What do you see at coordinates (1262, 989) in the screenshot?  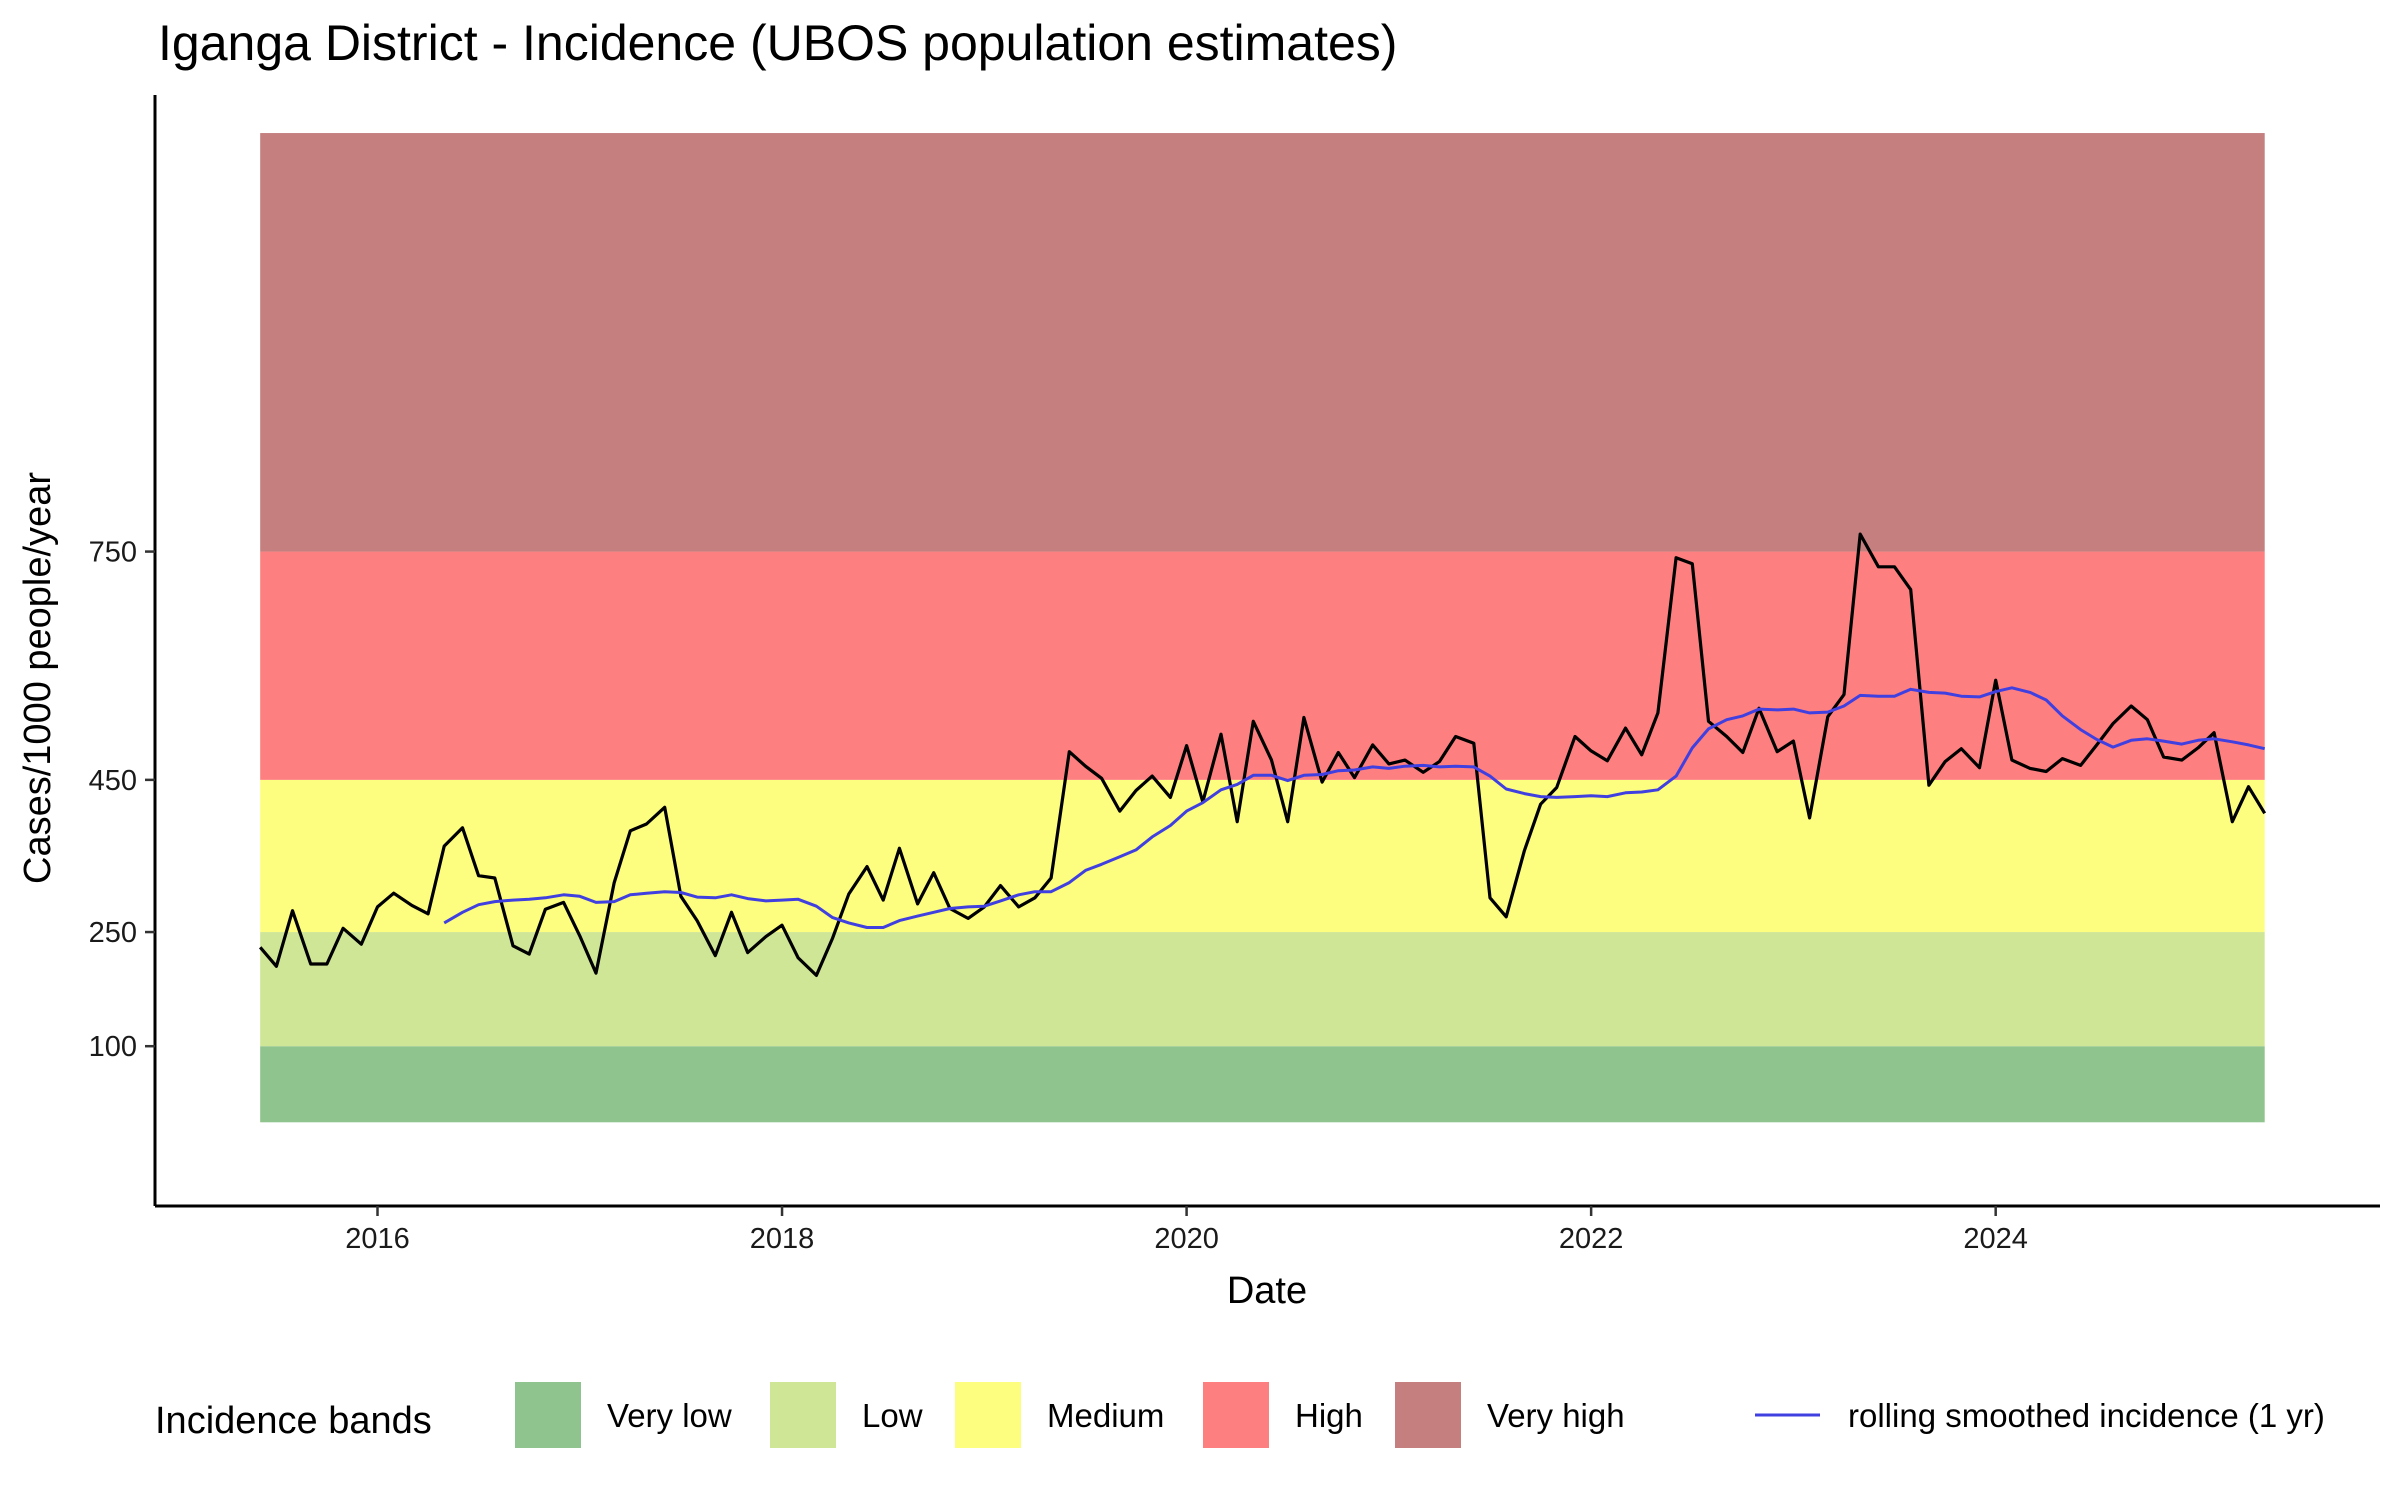 I see `band-low` at bounding box center [1262, 989].